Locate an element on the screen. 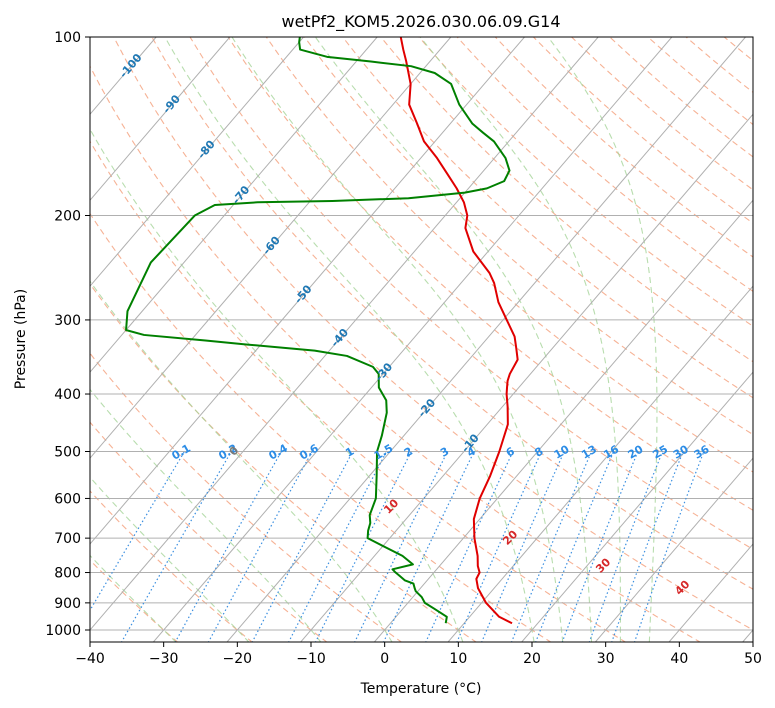 This screenshot has height=708, width=775. mixing-ratio-label: 0.1 is located at coordinates (180, 452).